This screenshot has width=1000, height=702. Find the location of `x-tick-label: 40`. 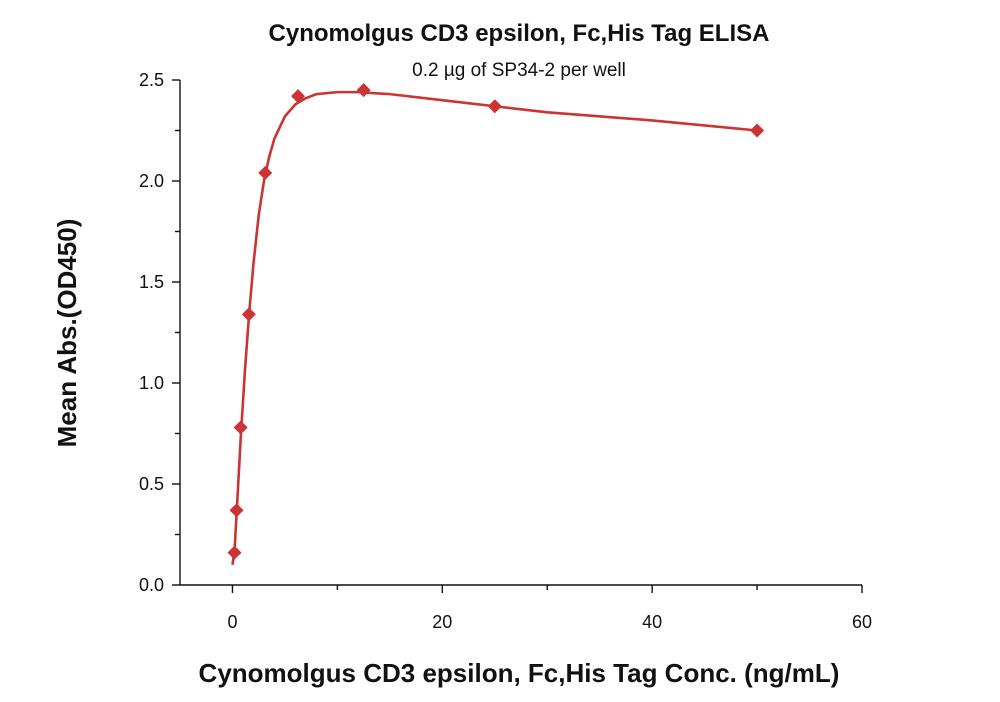

x-tick-label: 40 is located at coordinates (652, 622).